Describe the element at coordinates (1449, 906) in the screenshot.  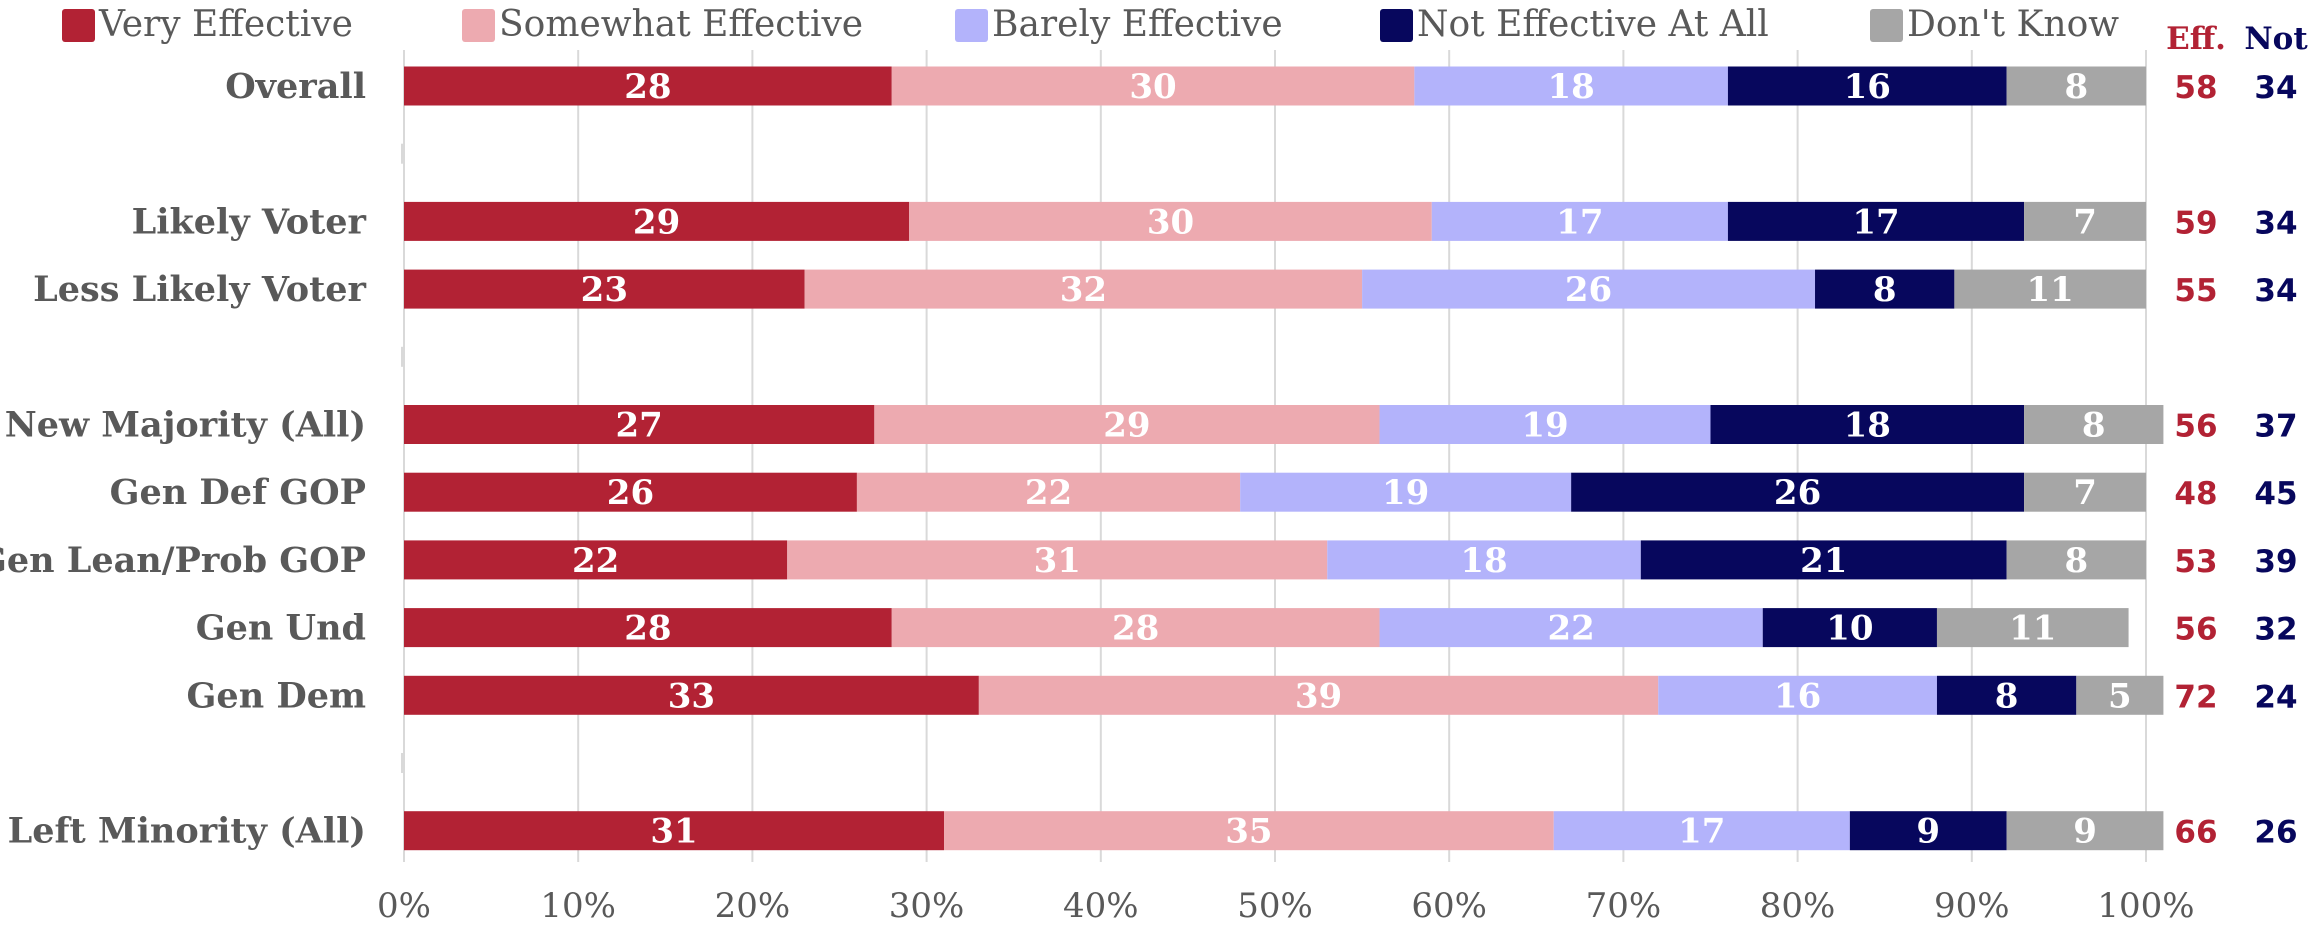
I see `x-tick-label: 60%` at that location.